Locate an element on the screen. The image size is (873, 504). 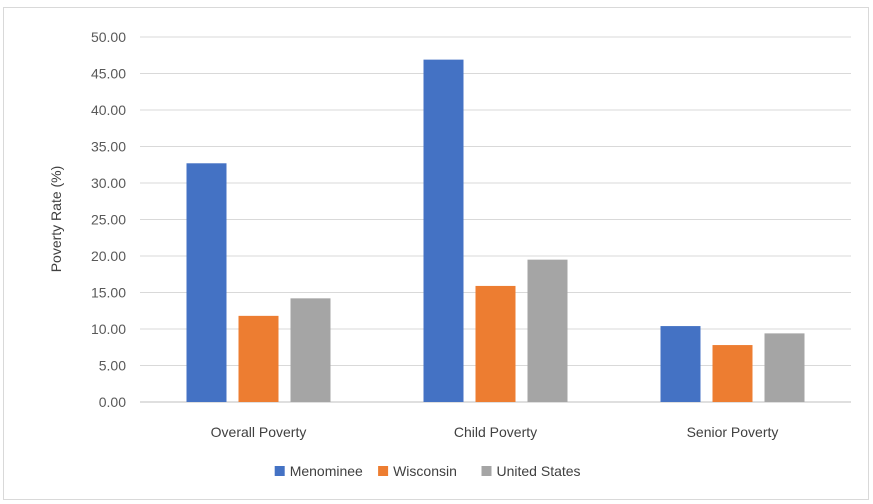
x-category-label: Senior Poverty is located at coordinates (733, 432).